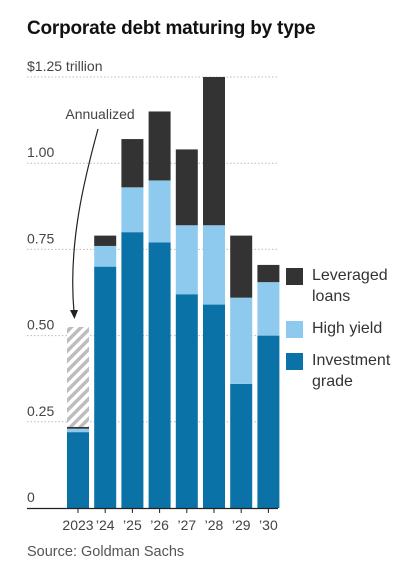  What do you see at coordinates (74, 314) in the screenshot?
I see `annualized-arrowhead` at bounding box center [74, 314].